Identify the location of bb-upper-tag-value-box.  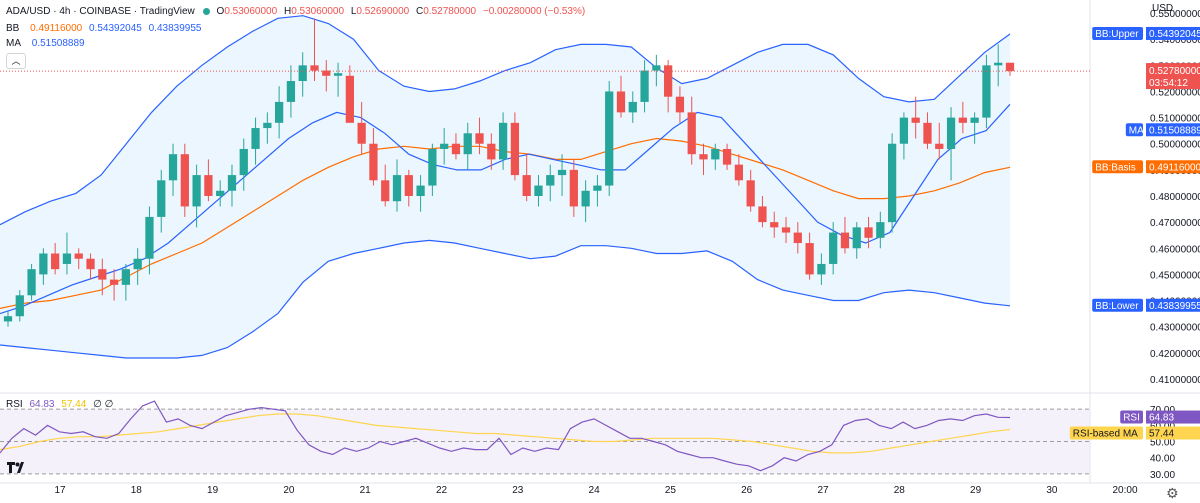
(1173, 33).